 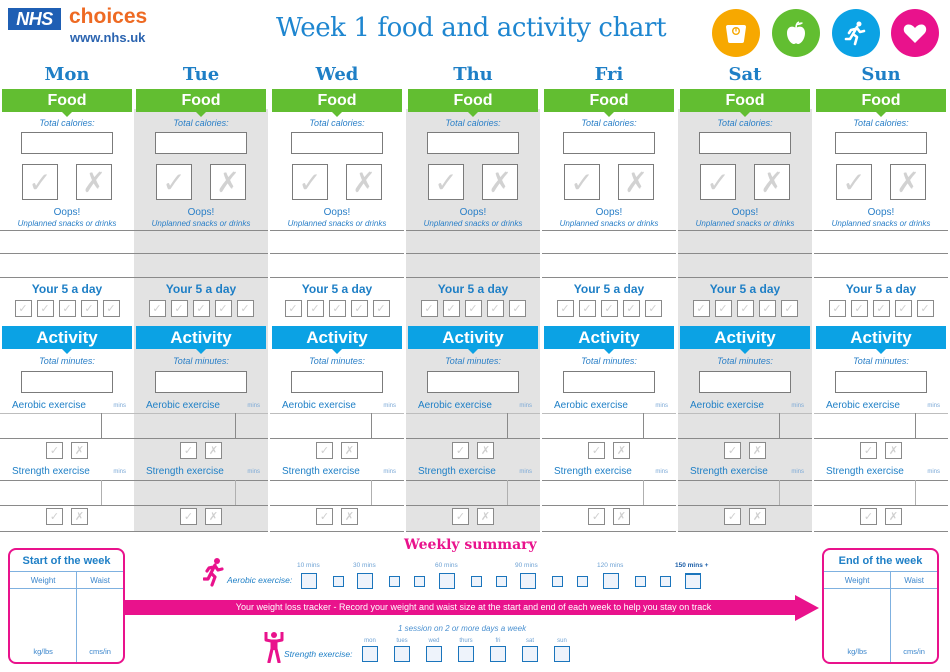 I want to click on aerobic-10-box, so click(x=309, y=581).